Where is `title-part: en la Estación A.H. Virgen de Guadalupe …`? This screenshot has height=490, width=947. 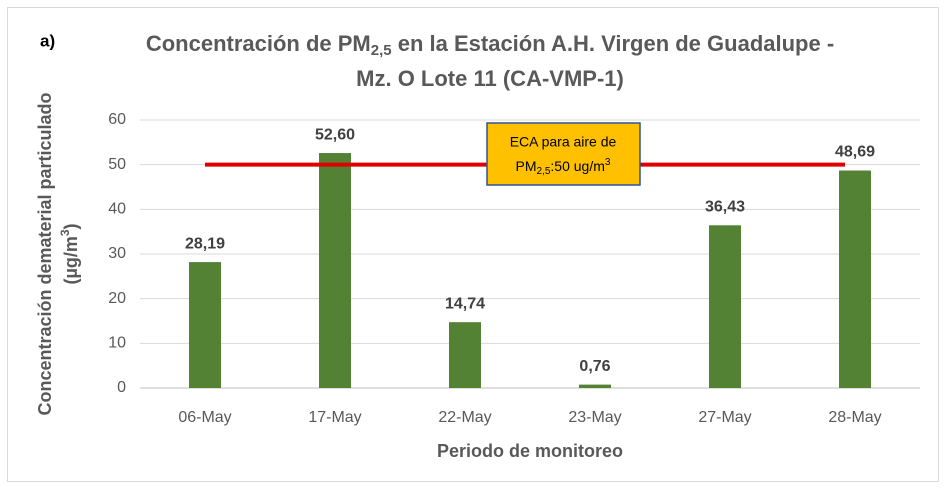 title-part: en la Estación A.H. Virgen de Guadalupe … is located at coordinates (613, 43).